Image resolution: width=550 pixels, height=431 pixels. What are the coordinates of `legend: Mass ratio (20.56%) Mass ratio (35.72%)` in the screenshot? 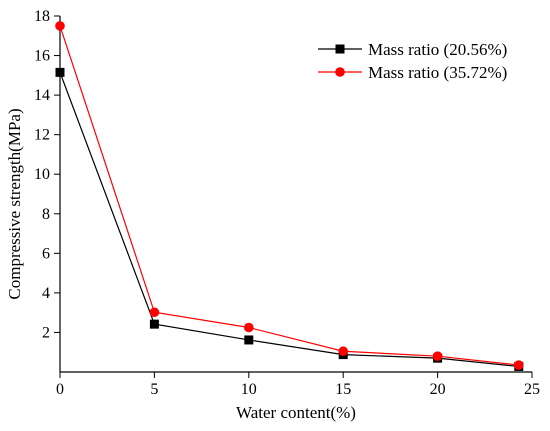 It's located at (412, 61).